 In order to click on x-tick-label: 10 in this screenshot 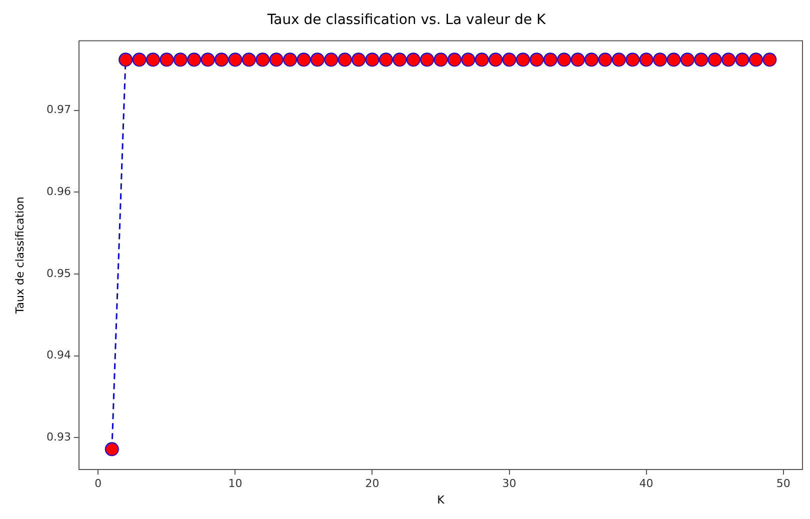, I will do `click(235, 483)`.